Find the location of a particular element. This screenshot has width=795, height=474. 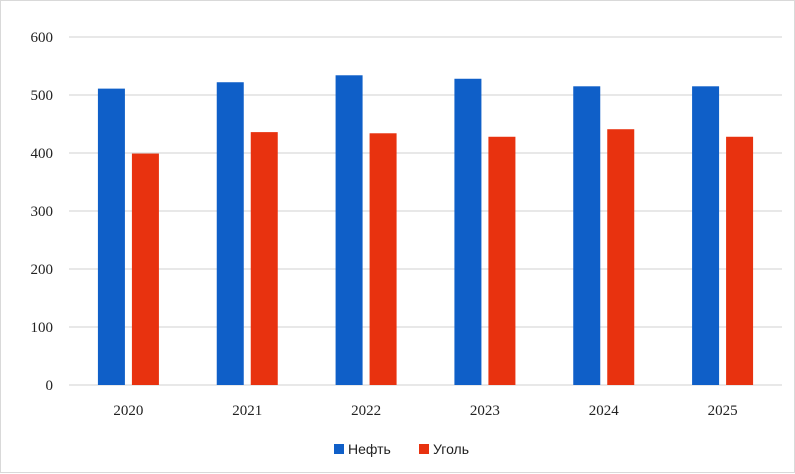

bar-neft-2023 is located at coordinates (468, 231).